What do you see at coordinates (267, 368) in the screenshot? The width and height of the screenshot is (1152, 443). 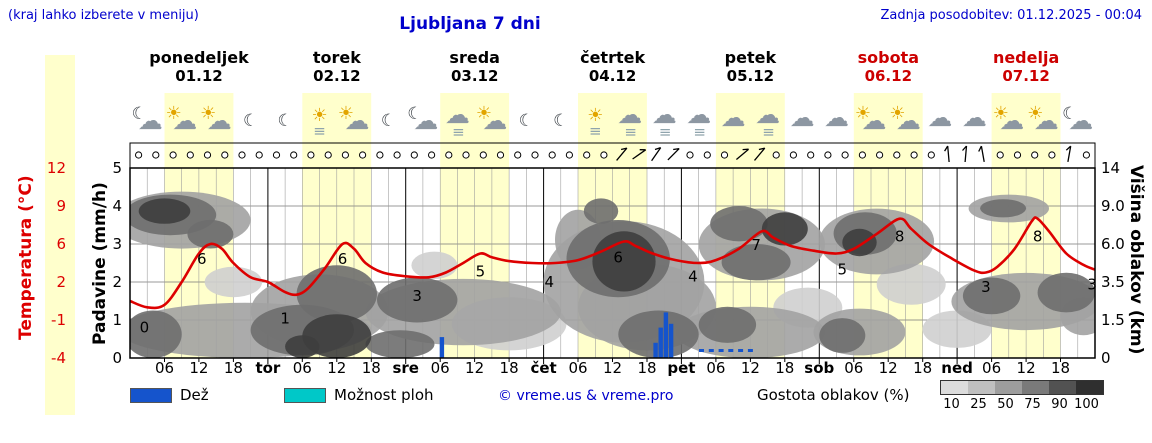 I see `x-day-abbr: tor` at bounding box center [267, 368].